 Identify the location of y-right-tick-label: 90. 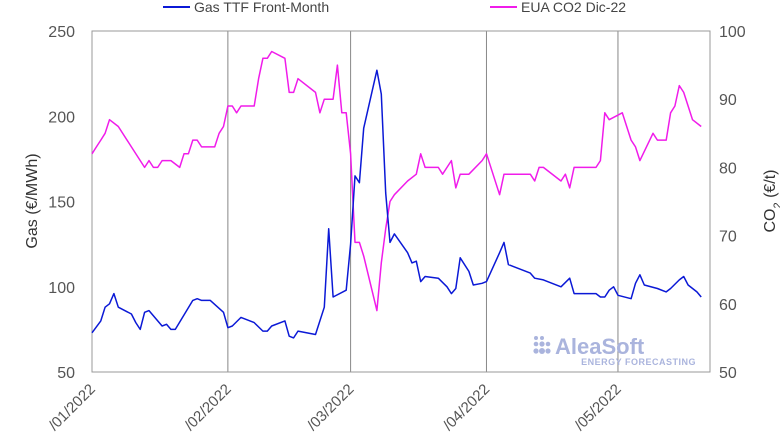
(728, 100).